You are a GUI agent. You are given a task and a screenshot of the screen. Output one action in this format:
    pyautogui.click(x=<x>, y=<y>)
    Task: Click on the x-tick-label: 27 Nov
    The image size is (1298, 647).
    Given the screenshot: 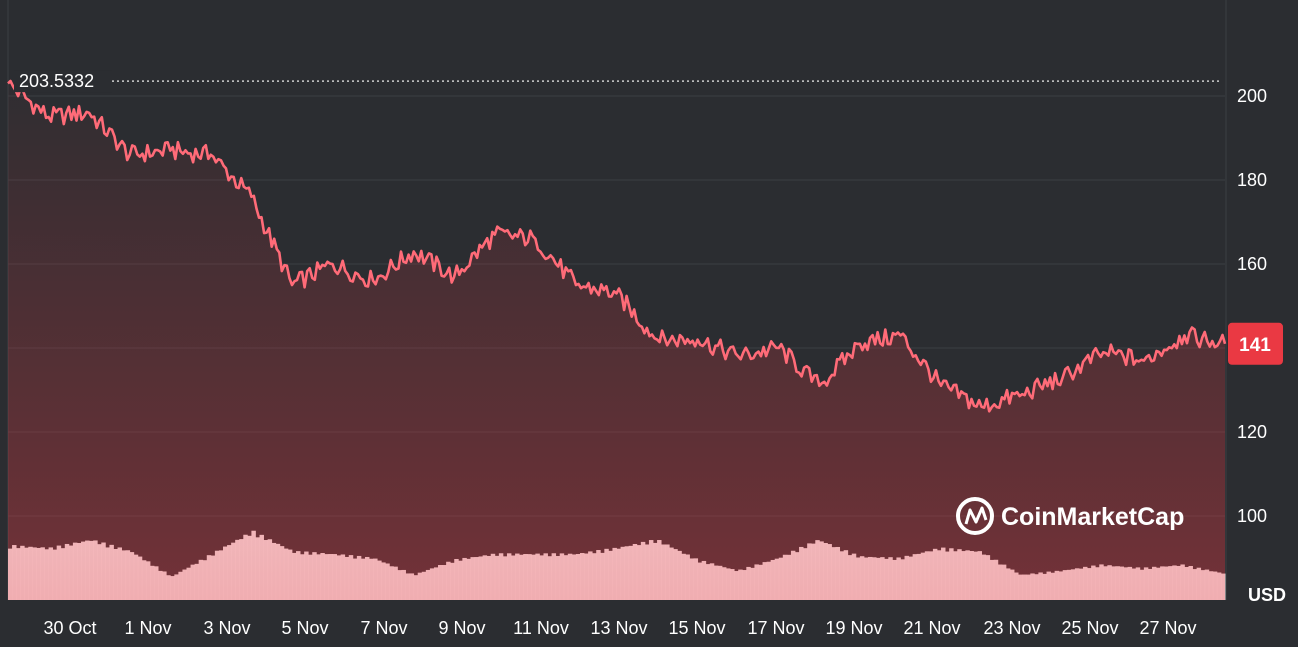 What is the action you would take?
    pyautogui.click(x=1167, y=628)
    